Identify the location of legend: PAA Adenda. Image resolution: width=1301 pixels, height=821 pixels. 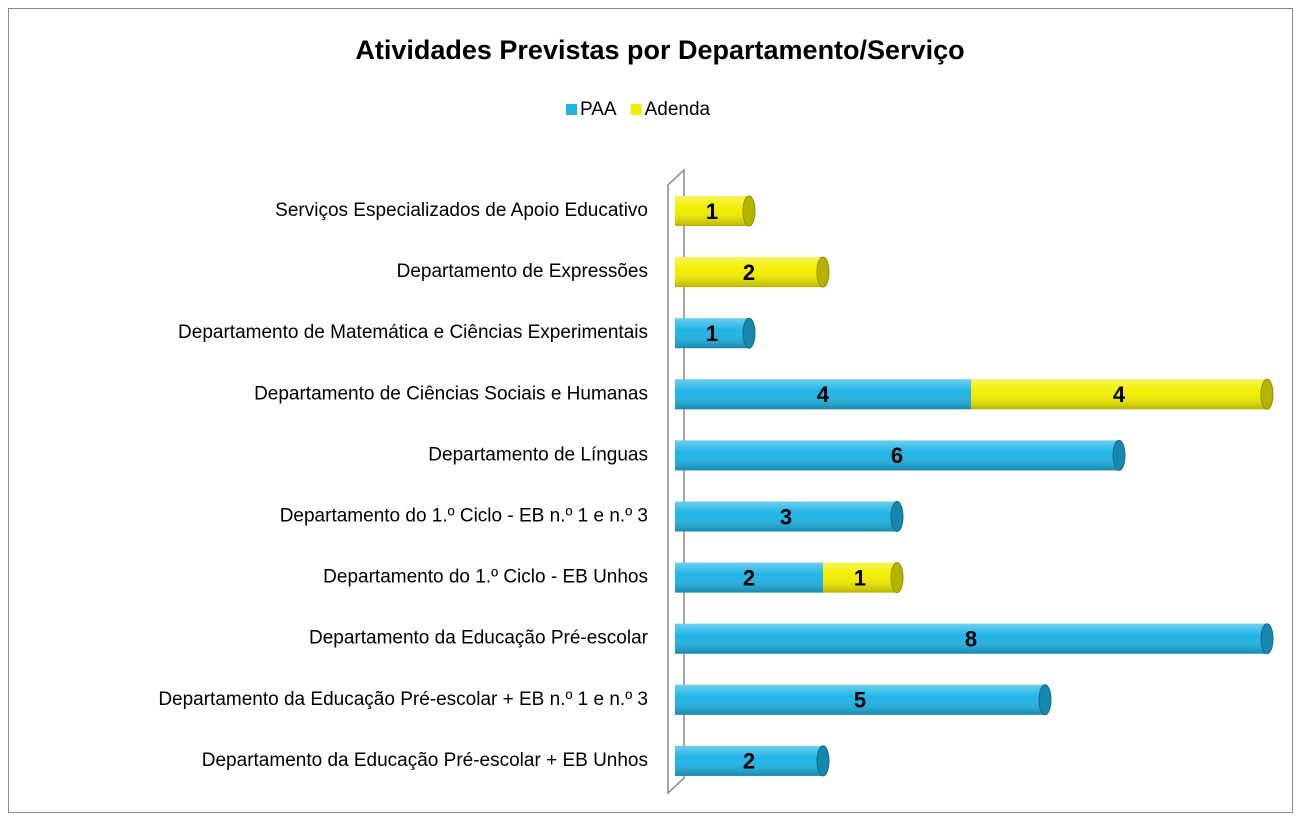
(638, 109).